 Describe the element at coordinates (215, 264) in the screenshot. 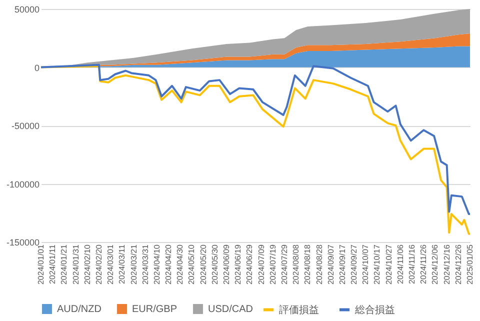

I see `x-tick-label: 2024/05/30` at that location.